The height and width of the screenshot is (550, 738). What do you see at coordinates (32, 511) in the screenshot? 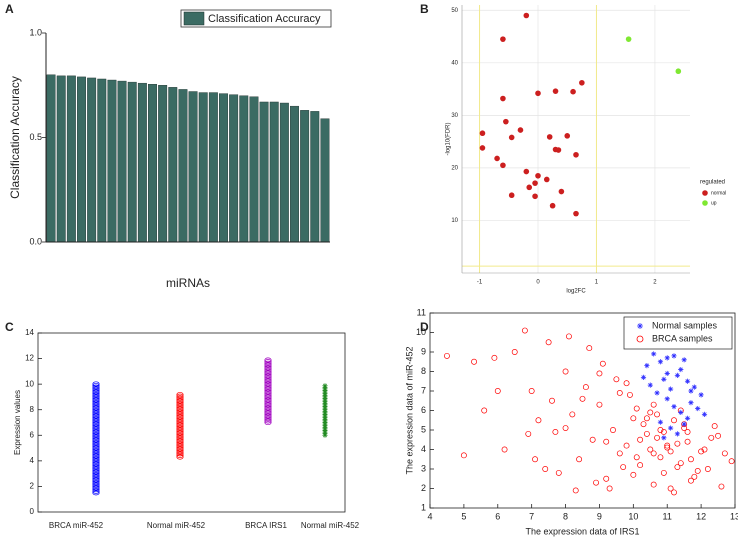
I see `y-tick-label: 0` at bounding box center [32, 511].